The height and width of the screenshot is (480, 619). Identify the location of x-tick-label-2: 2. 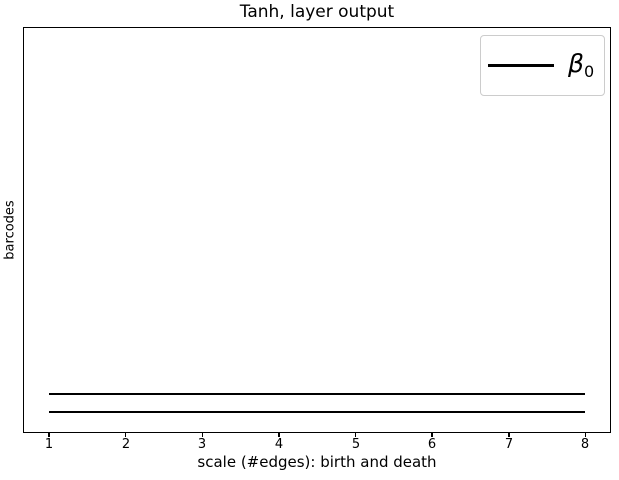
(126, 444).